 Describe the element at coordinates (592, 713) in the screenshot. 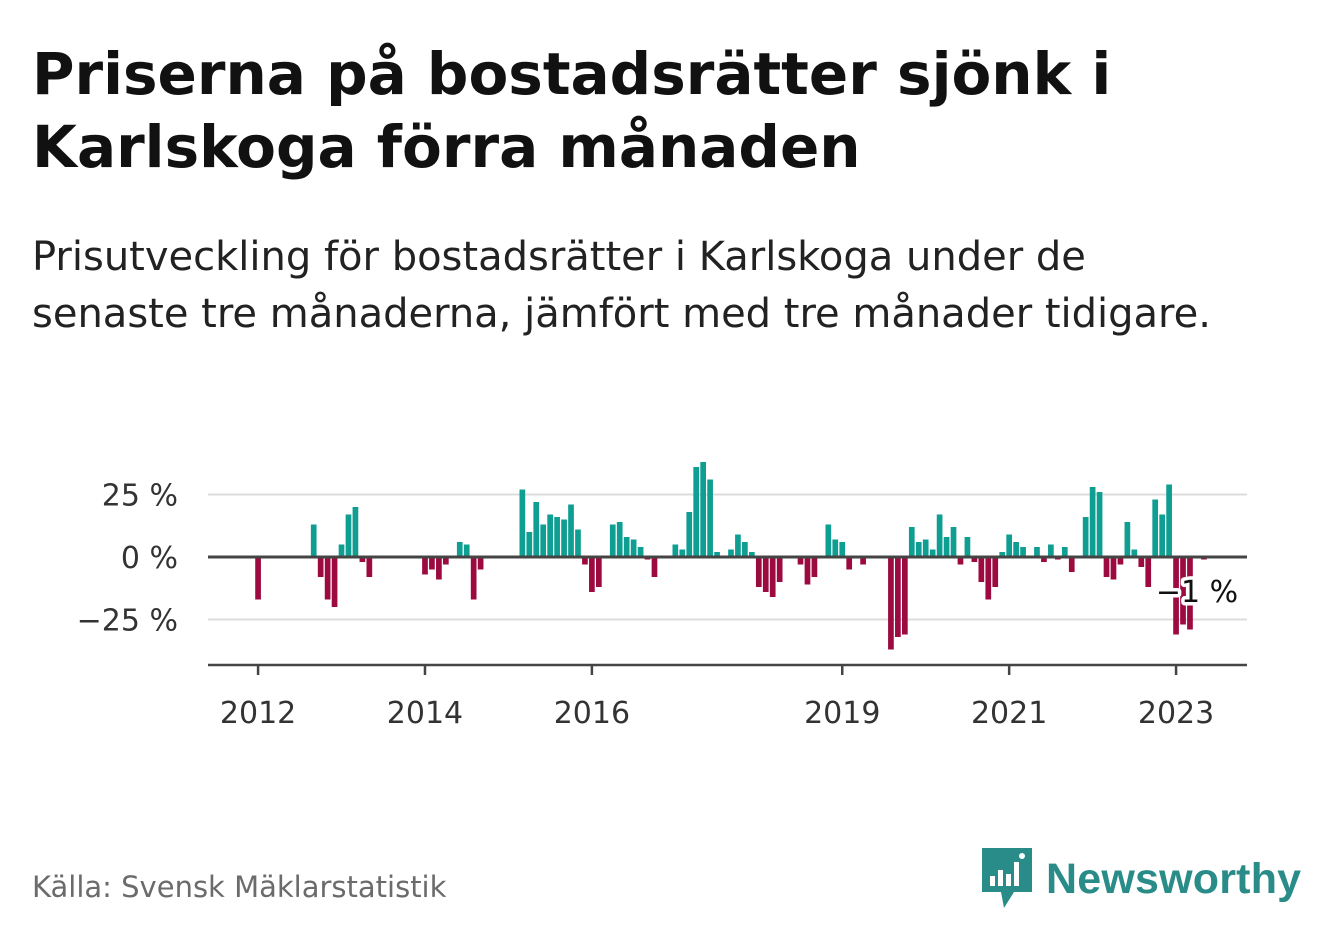

I see `x-tick-label: 2016` at that location.